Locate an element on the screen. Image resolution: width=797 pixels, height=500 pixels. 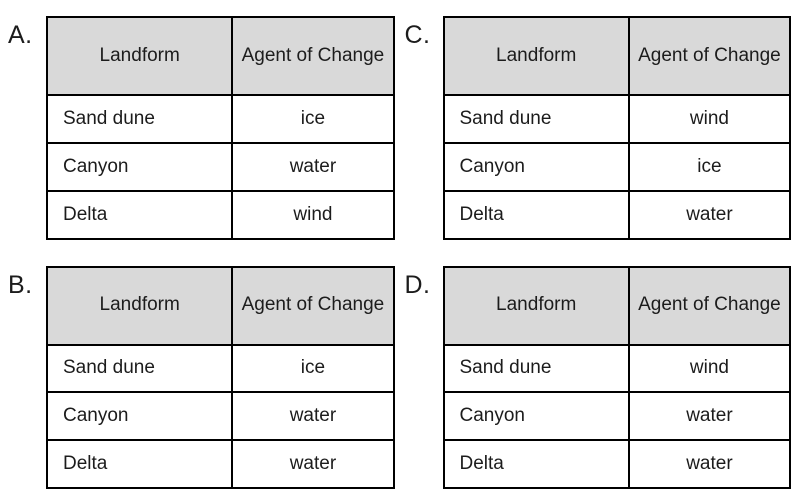
option-label-b: B. is located at coordinates (20, 284).